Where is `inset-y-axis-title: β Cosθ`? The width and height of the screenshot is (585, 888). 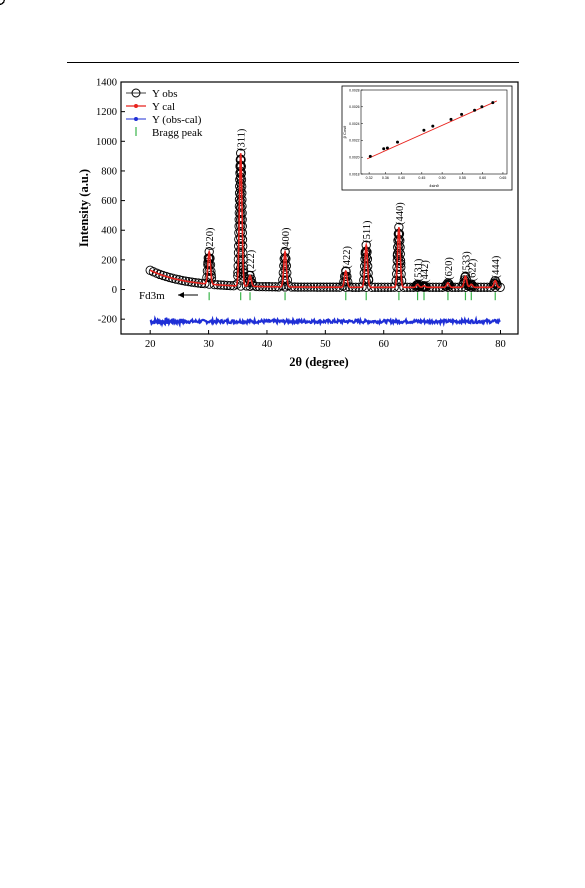 inset-y-axis-title: β Cosθ is located at coordinates (344, 132).